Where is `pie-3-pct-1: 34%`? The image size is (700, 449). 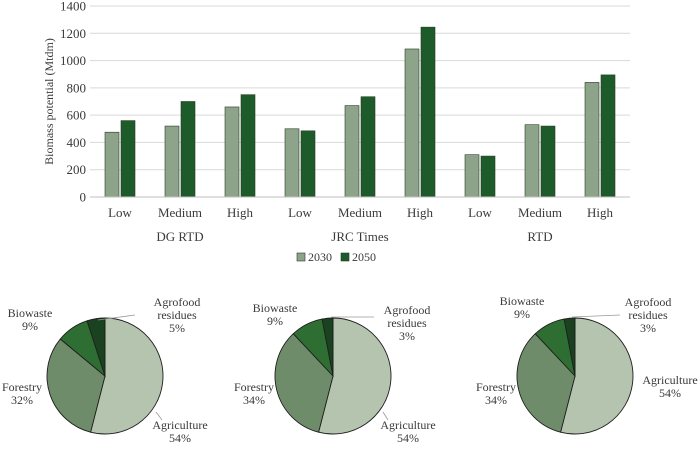 pie-3-pct-1: 34% is located at coordinates (496, 400).